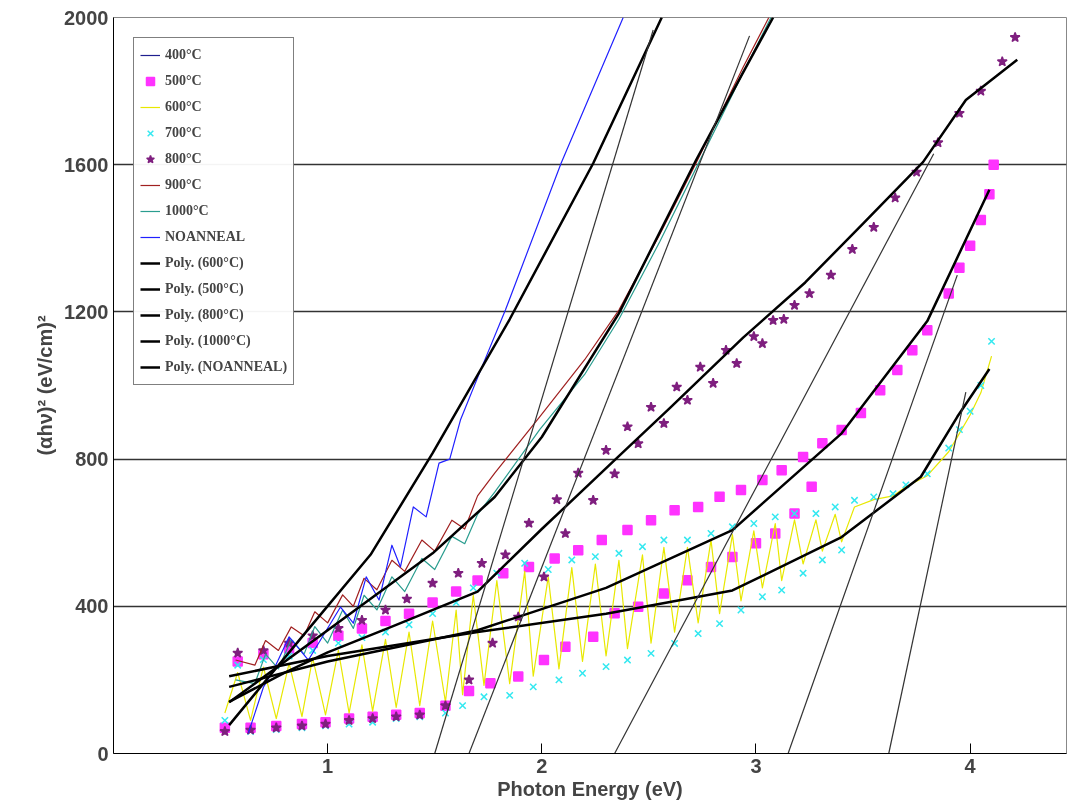  Describe the element at coordinates (204, 289) in the screenshot. I see `legend-label: Poly. (500°C)` at that location.